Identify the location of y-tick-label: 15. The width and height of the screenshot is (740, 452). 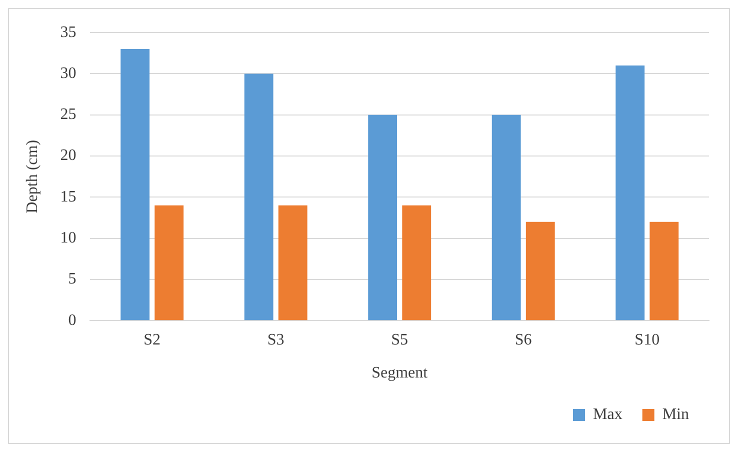
(68, 197).